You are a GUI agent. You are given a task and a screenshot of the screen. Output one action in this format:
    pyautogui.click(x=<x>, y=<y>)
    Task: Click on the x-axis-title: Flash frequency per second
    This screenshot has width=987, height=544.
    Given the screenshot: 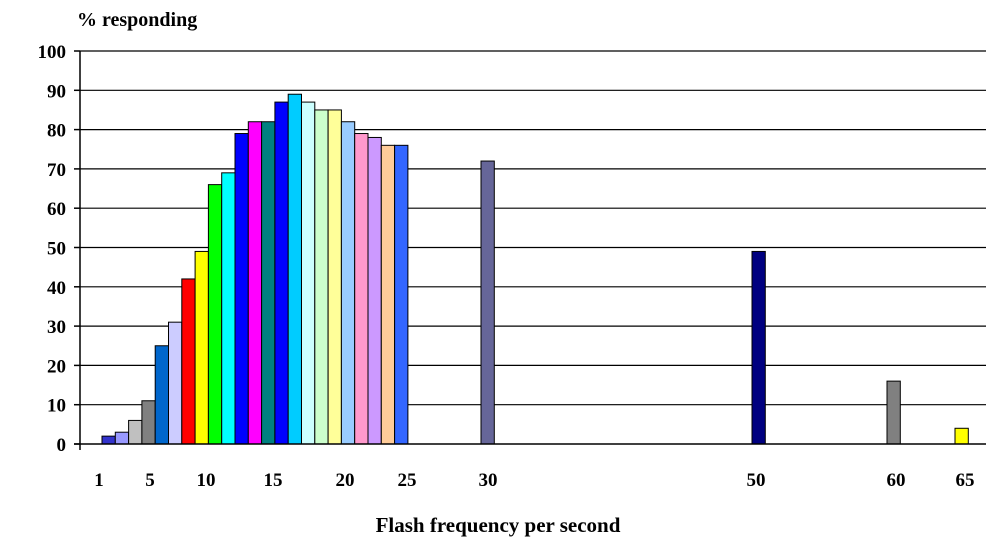 What is the action you would take?
    pyautogui.click(x=498, y=525)
    